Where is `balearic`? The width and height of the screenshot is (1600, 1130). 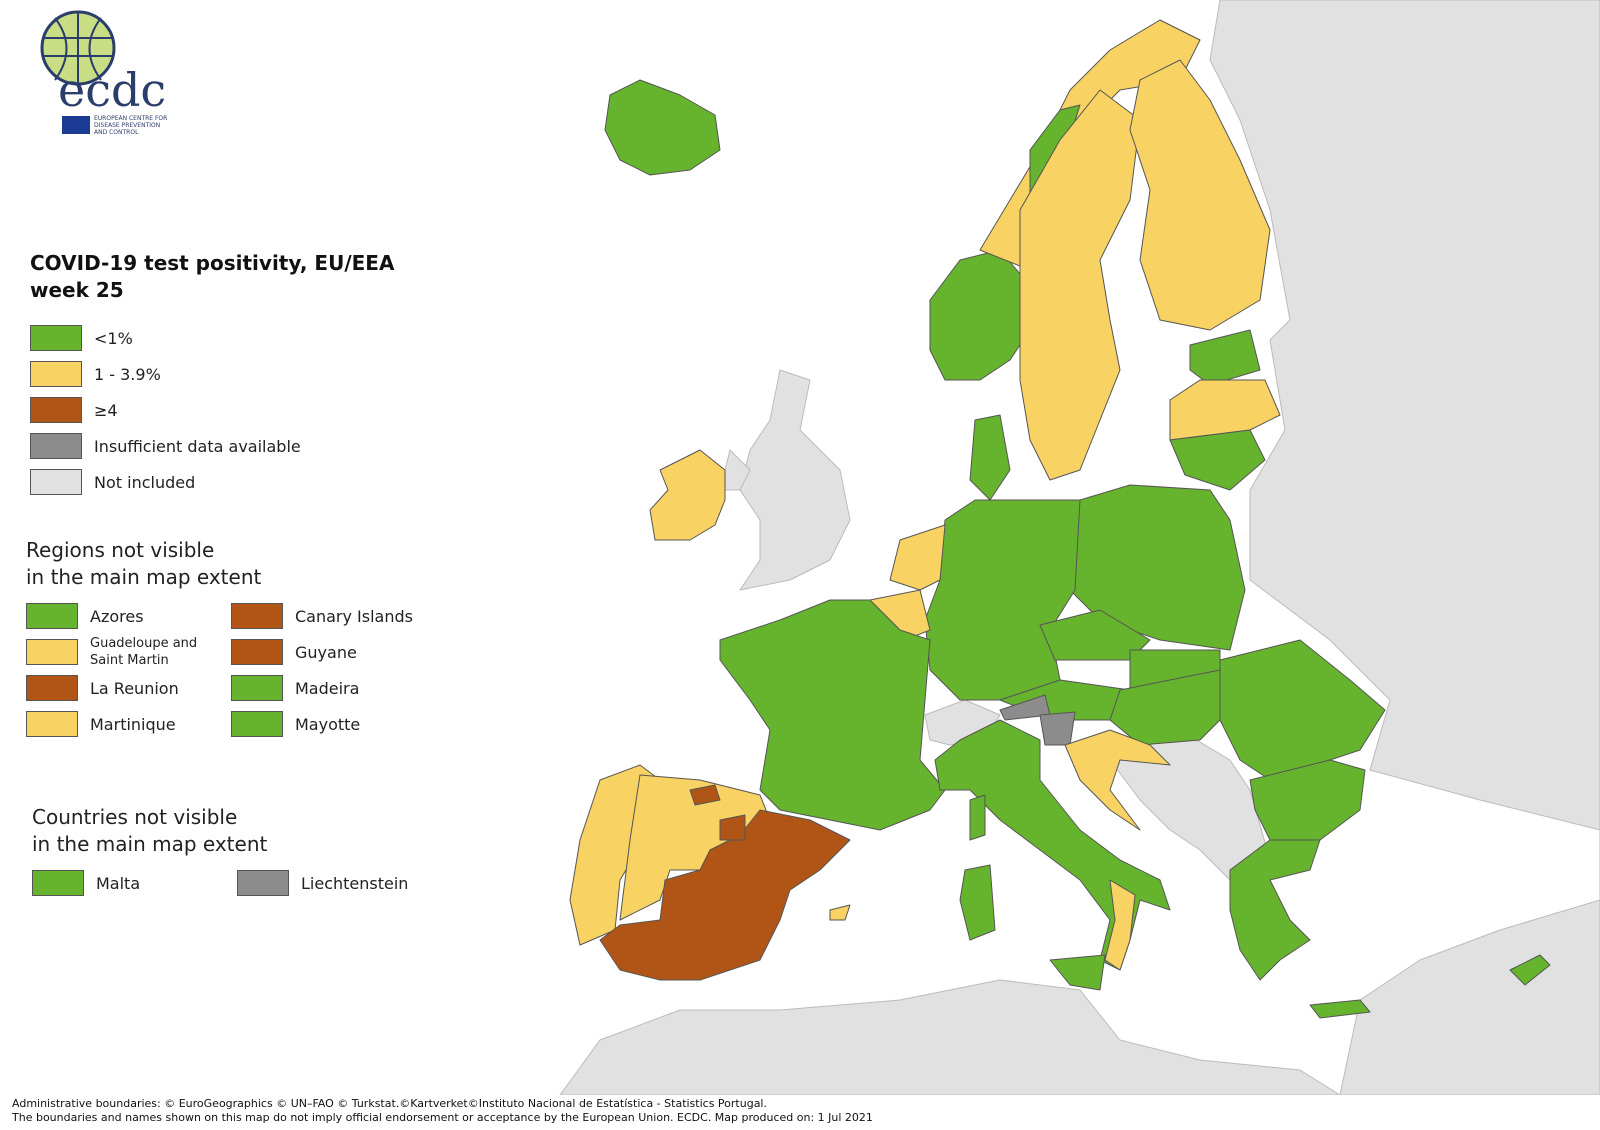 balearic is located at coordinates (840, 912).